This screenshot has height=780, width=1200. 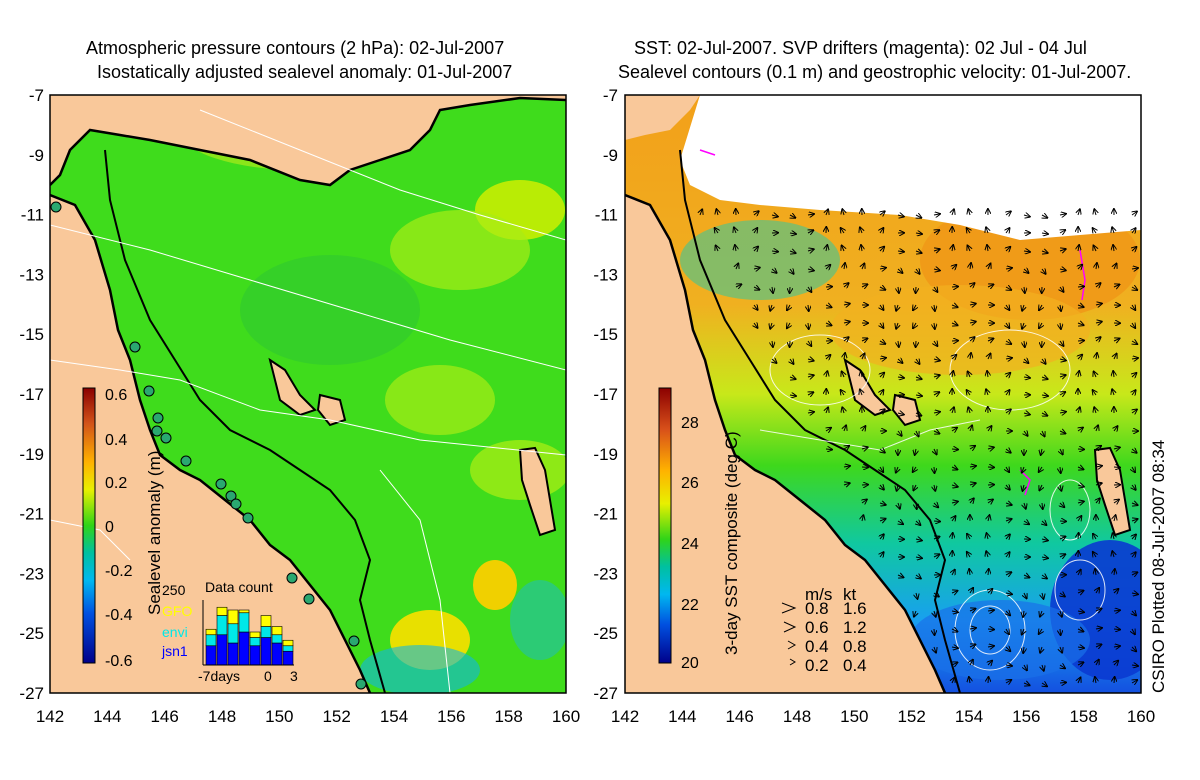 I want to click on inset-ymax: 250, so click(x=174, y=590).